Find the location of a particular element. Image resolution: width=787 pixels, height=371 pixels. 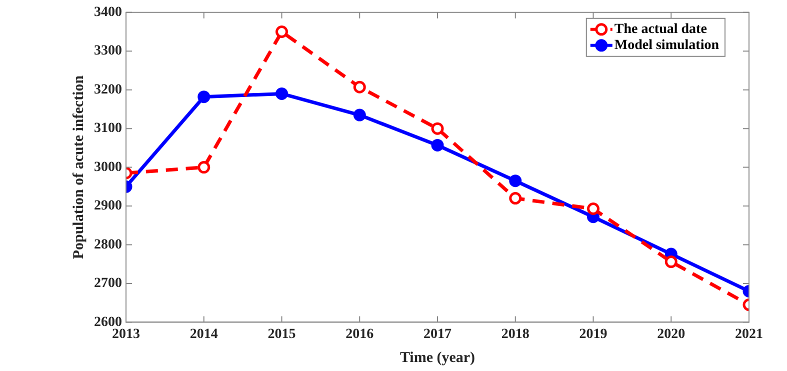

y-axis-title: Population of acute infection is located at coordinates (78, 167).